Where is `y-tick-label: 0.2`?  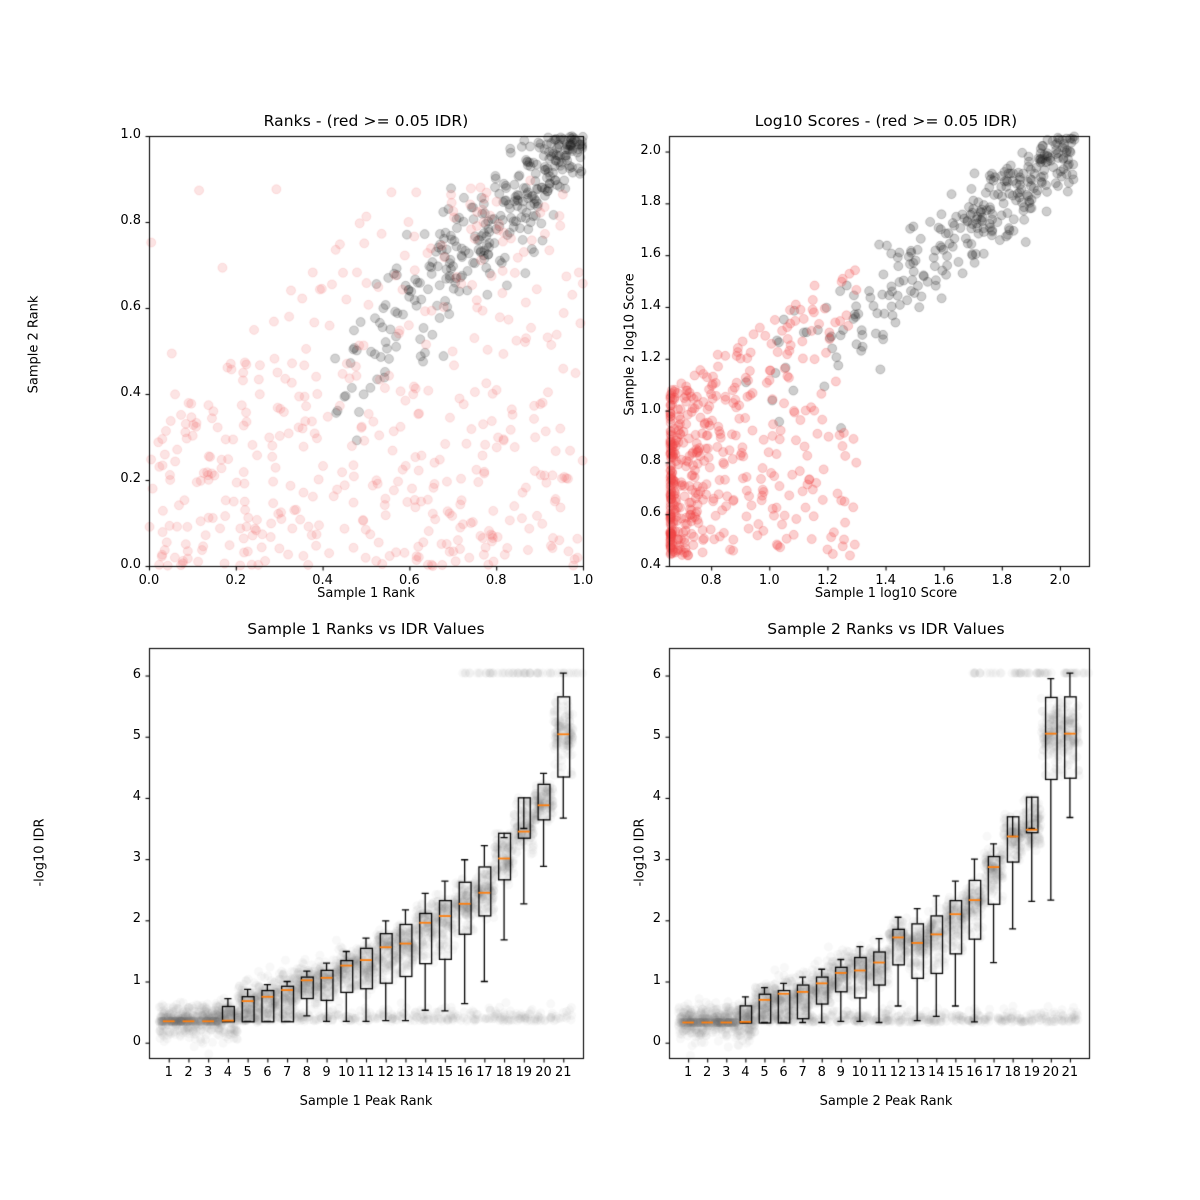 y-tick-label: 0.2 is located at coordinates (130, 478).